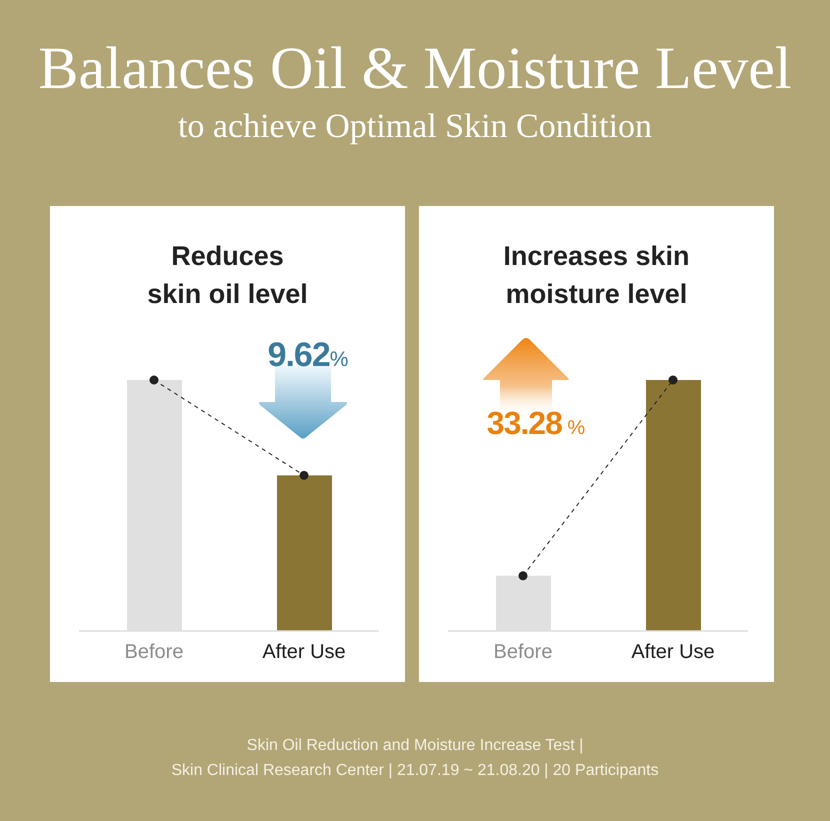 The image size is (830, 821). Describe the element at coordinates (415, 68) in the screenshot. I see `text: Balances Oil & Moisture Level` at that location.